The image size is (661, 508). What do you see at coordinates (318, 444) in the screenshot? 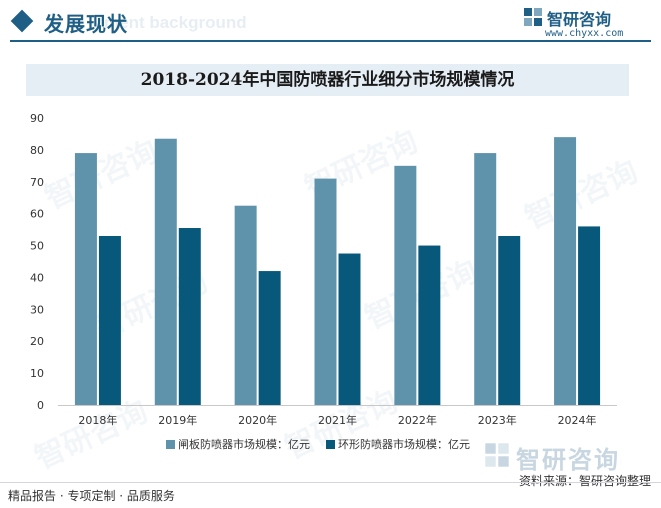
I see `legend: 闸板防喷器市场规模：亿元 环形防喷器市场规模：亿元` at bounding box center [318, 444].